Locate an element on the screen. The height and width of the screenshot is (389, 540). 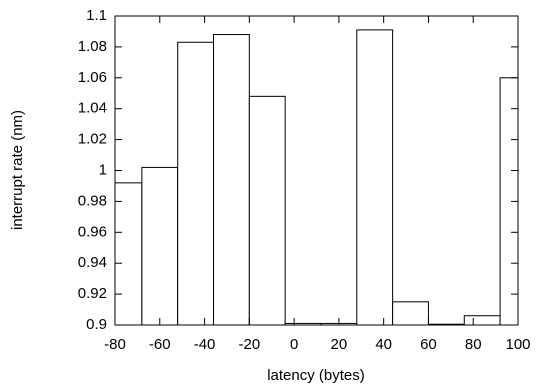
x-tick-label: 80 is located at coordinates (473, 344).